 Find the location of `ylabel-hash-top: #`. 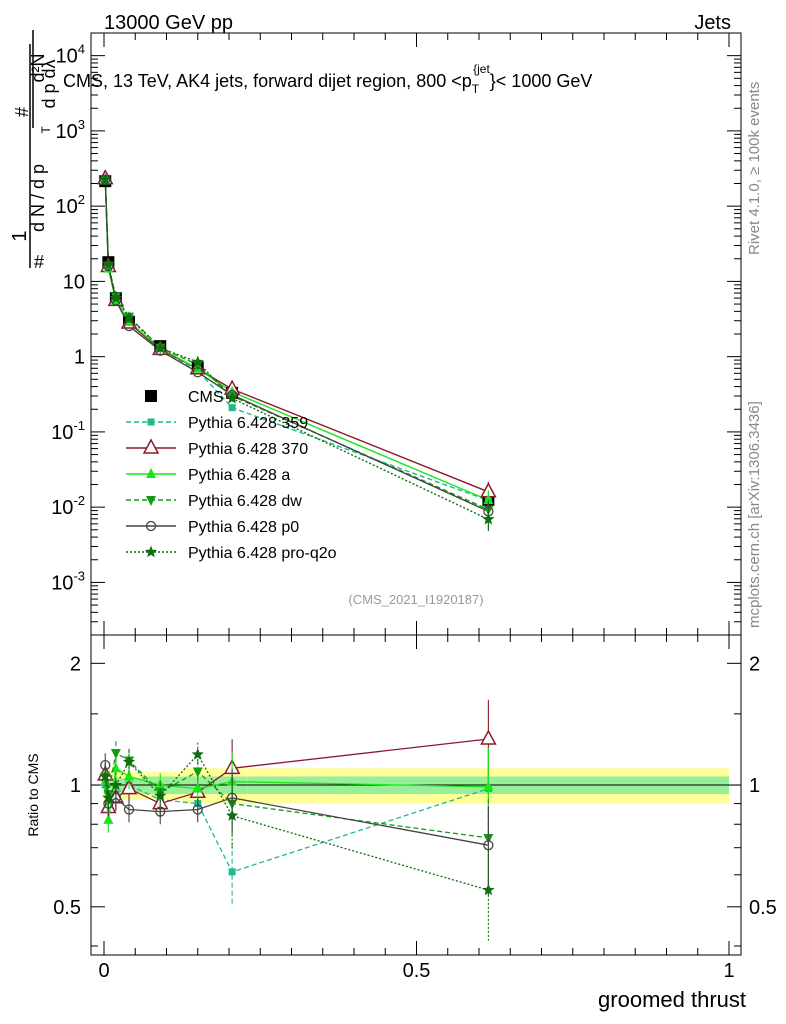

ylabel-hash-top: # is located at coordinates (22, 112).